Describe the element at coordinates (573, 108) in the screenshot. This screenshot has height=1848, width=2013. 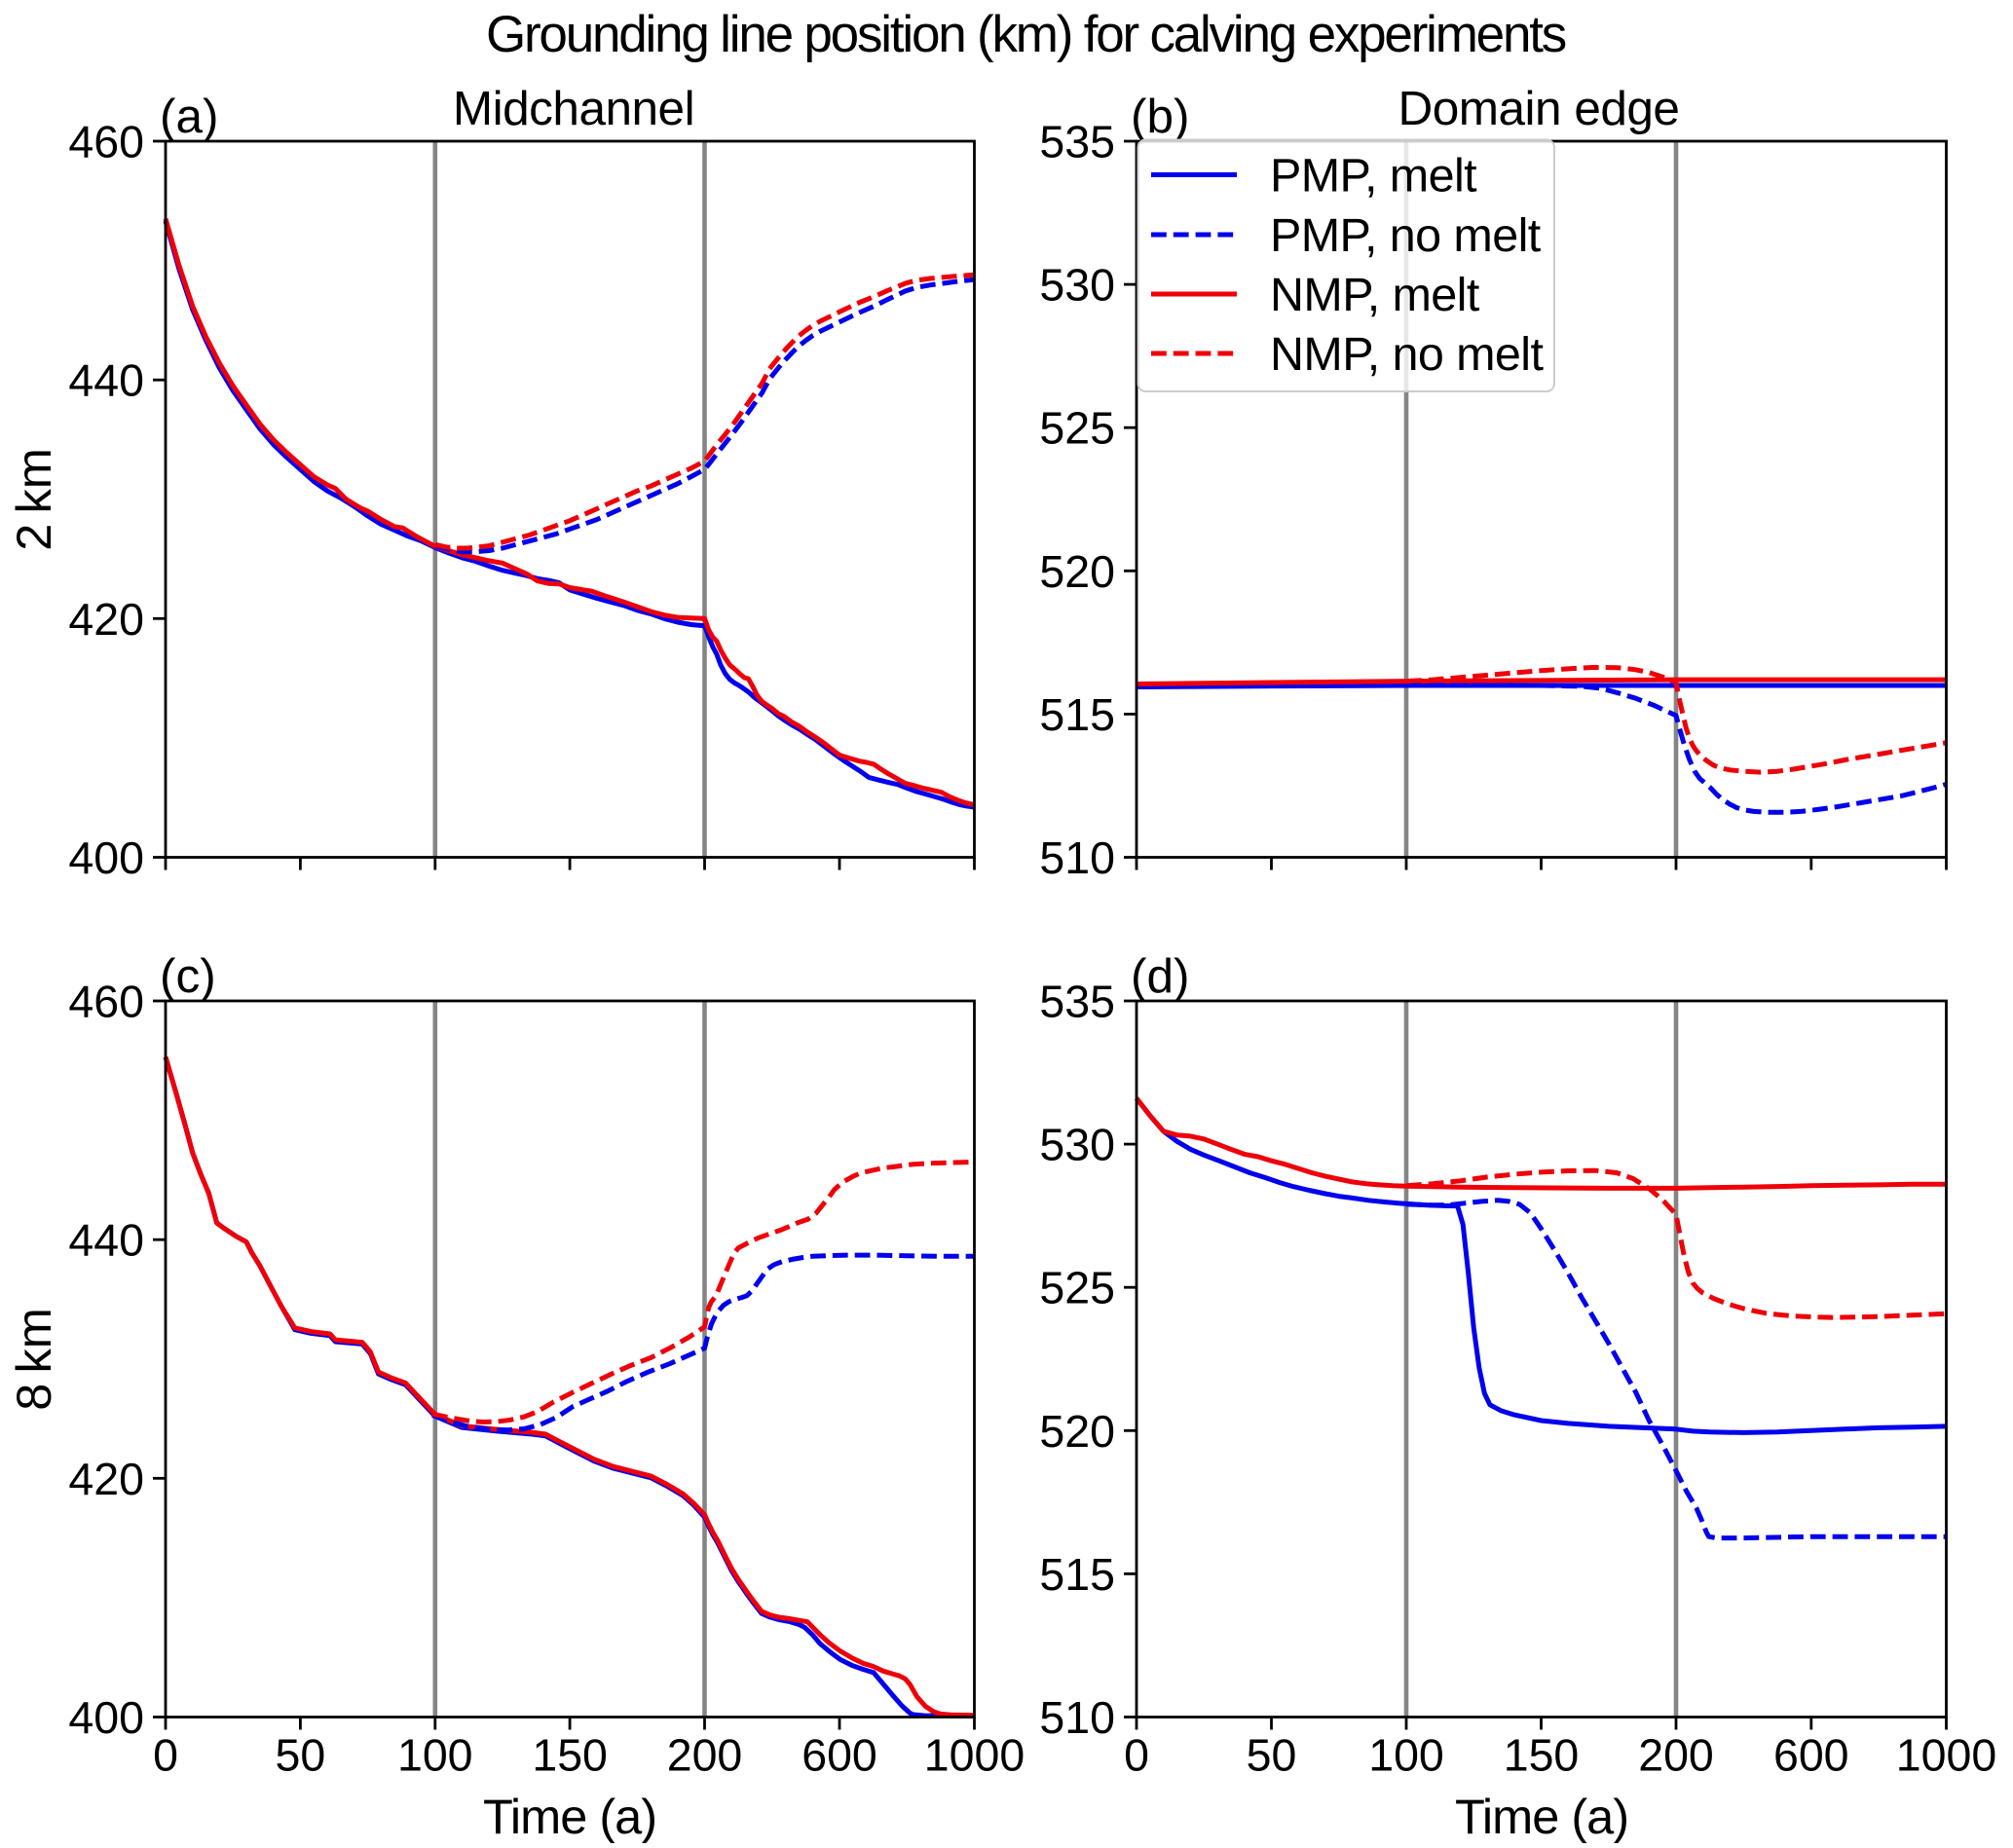
I see `svg-text: Midchannel` at that location.